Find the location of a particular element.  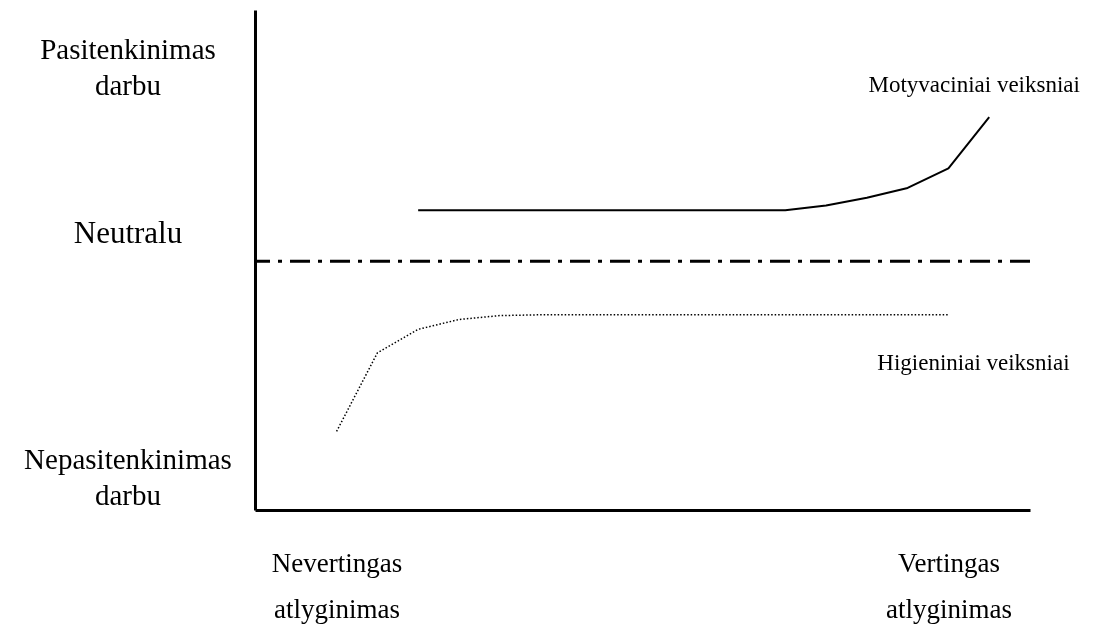

ref-line-label: Neutralu is located at coordinates (128, 233).